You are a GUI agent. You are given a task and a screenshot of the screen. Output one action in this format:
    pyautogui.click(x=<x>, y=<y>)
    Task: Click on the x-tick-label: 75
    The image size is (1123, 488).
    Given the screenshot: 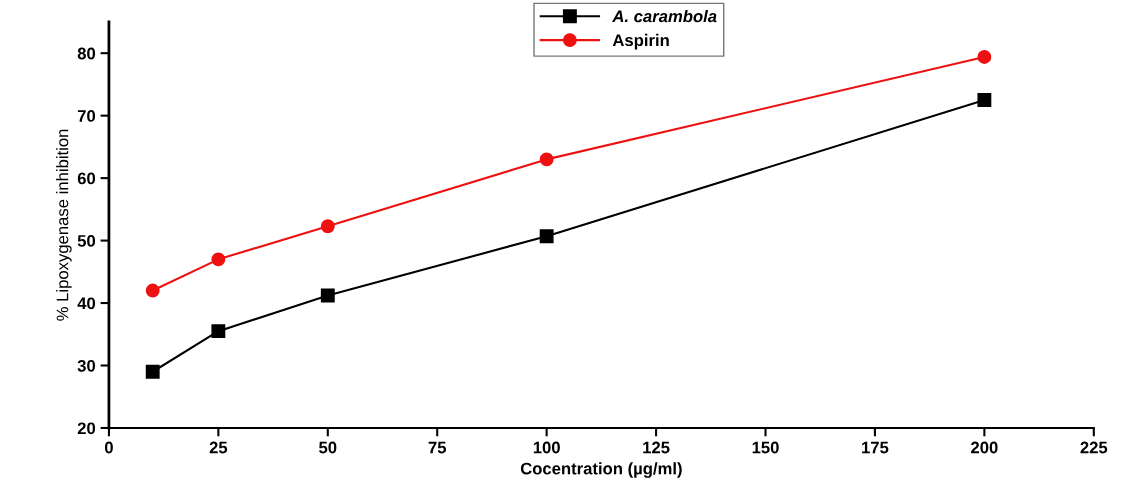 What is the action you would take?
    pyautogui.click(x=437, y=447)
    